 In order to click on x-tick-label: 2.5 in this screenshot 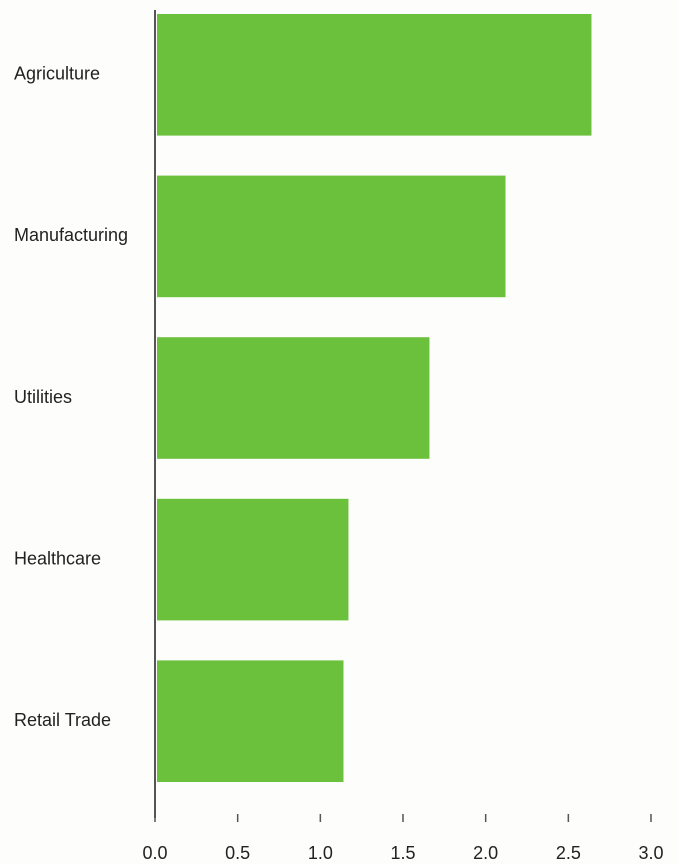, I will do `click(568, 853)`.